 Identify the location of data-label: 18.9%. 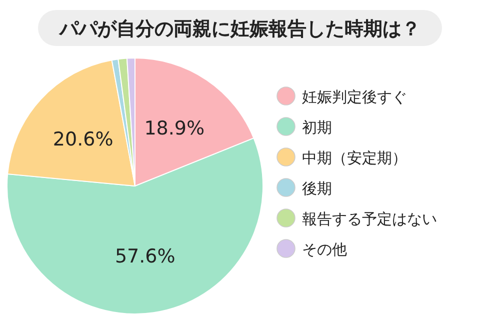
(174, 129).